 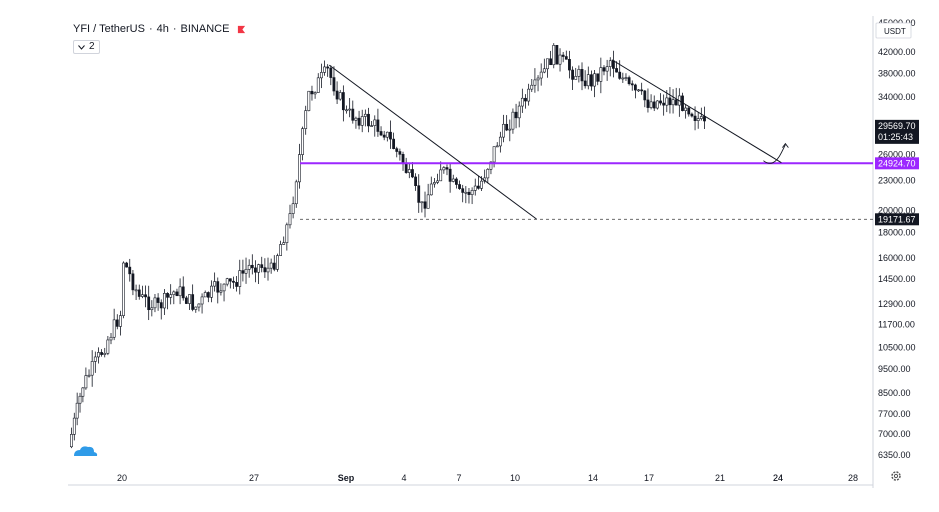 I want to click on legend-interval: 4h, so click(x=162, y=29).